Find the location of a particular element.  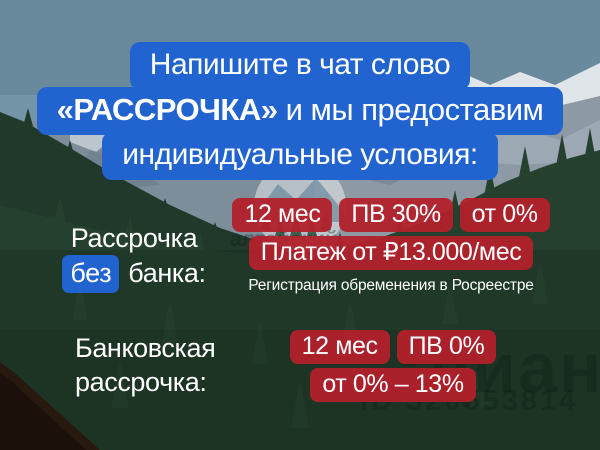

no-bank-installment-label: Рассрочка без банка: is located at coordinates (134, 257).